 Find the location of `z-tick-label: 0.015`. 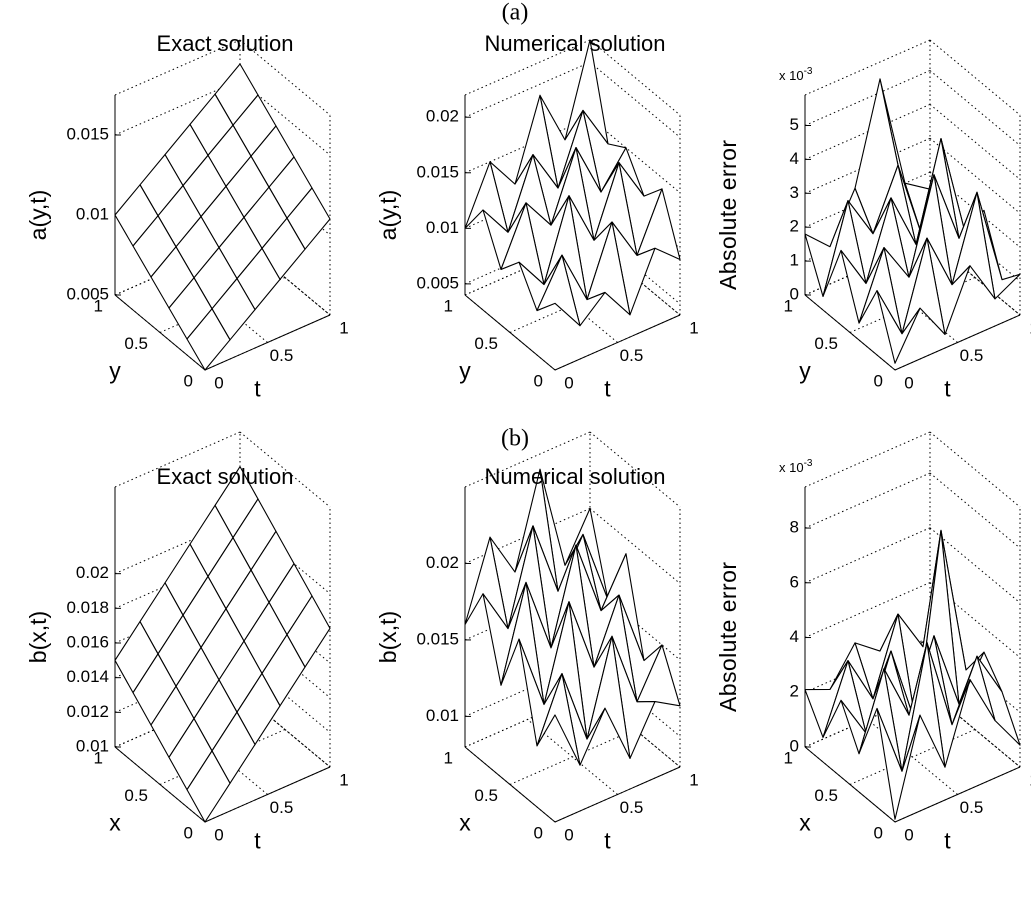

z-tick-label: 0.015 is located at coordinates (437, 638).